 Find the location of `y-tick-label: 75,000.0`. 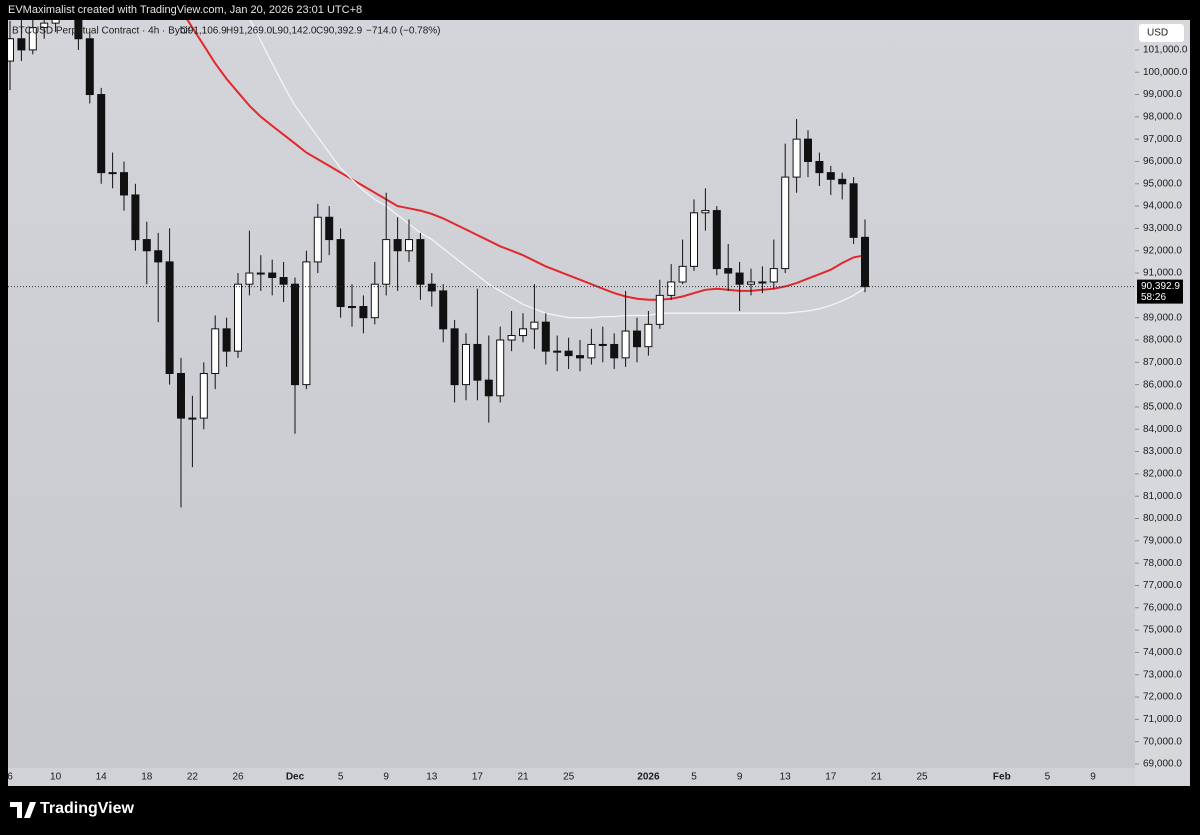

y-tick-label: 75,000.0 is located at coordinates (1162, 630).